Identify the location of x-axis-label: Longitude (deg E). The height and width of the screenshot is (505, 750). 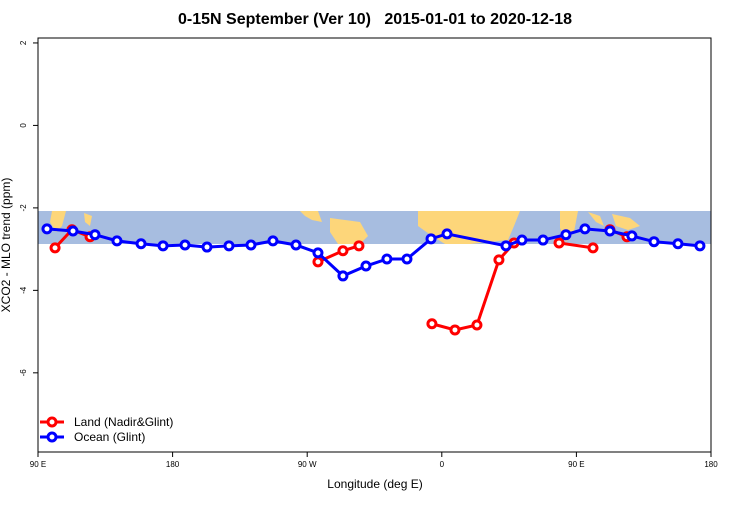
(374, 484).